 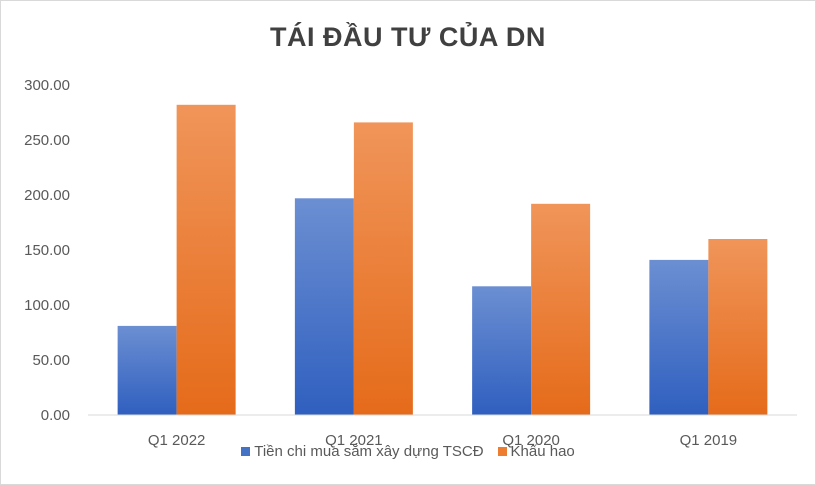 What do you see at coordinates (147, 370) in the screenshot?
I see `bar-series-1-q1-2022` at bounding box center [147, 370].